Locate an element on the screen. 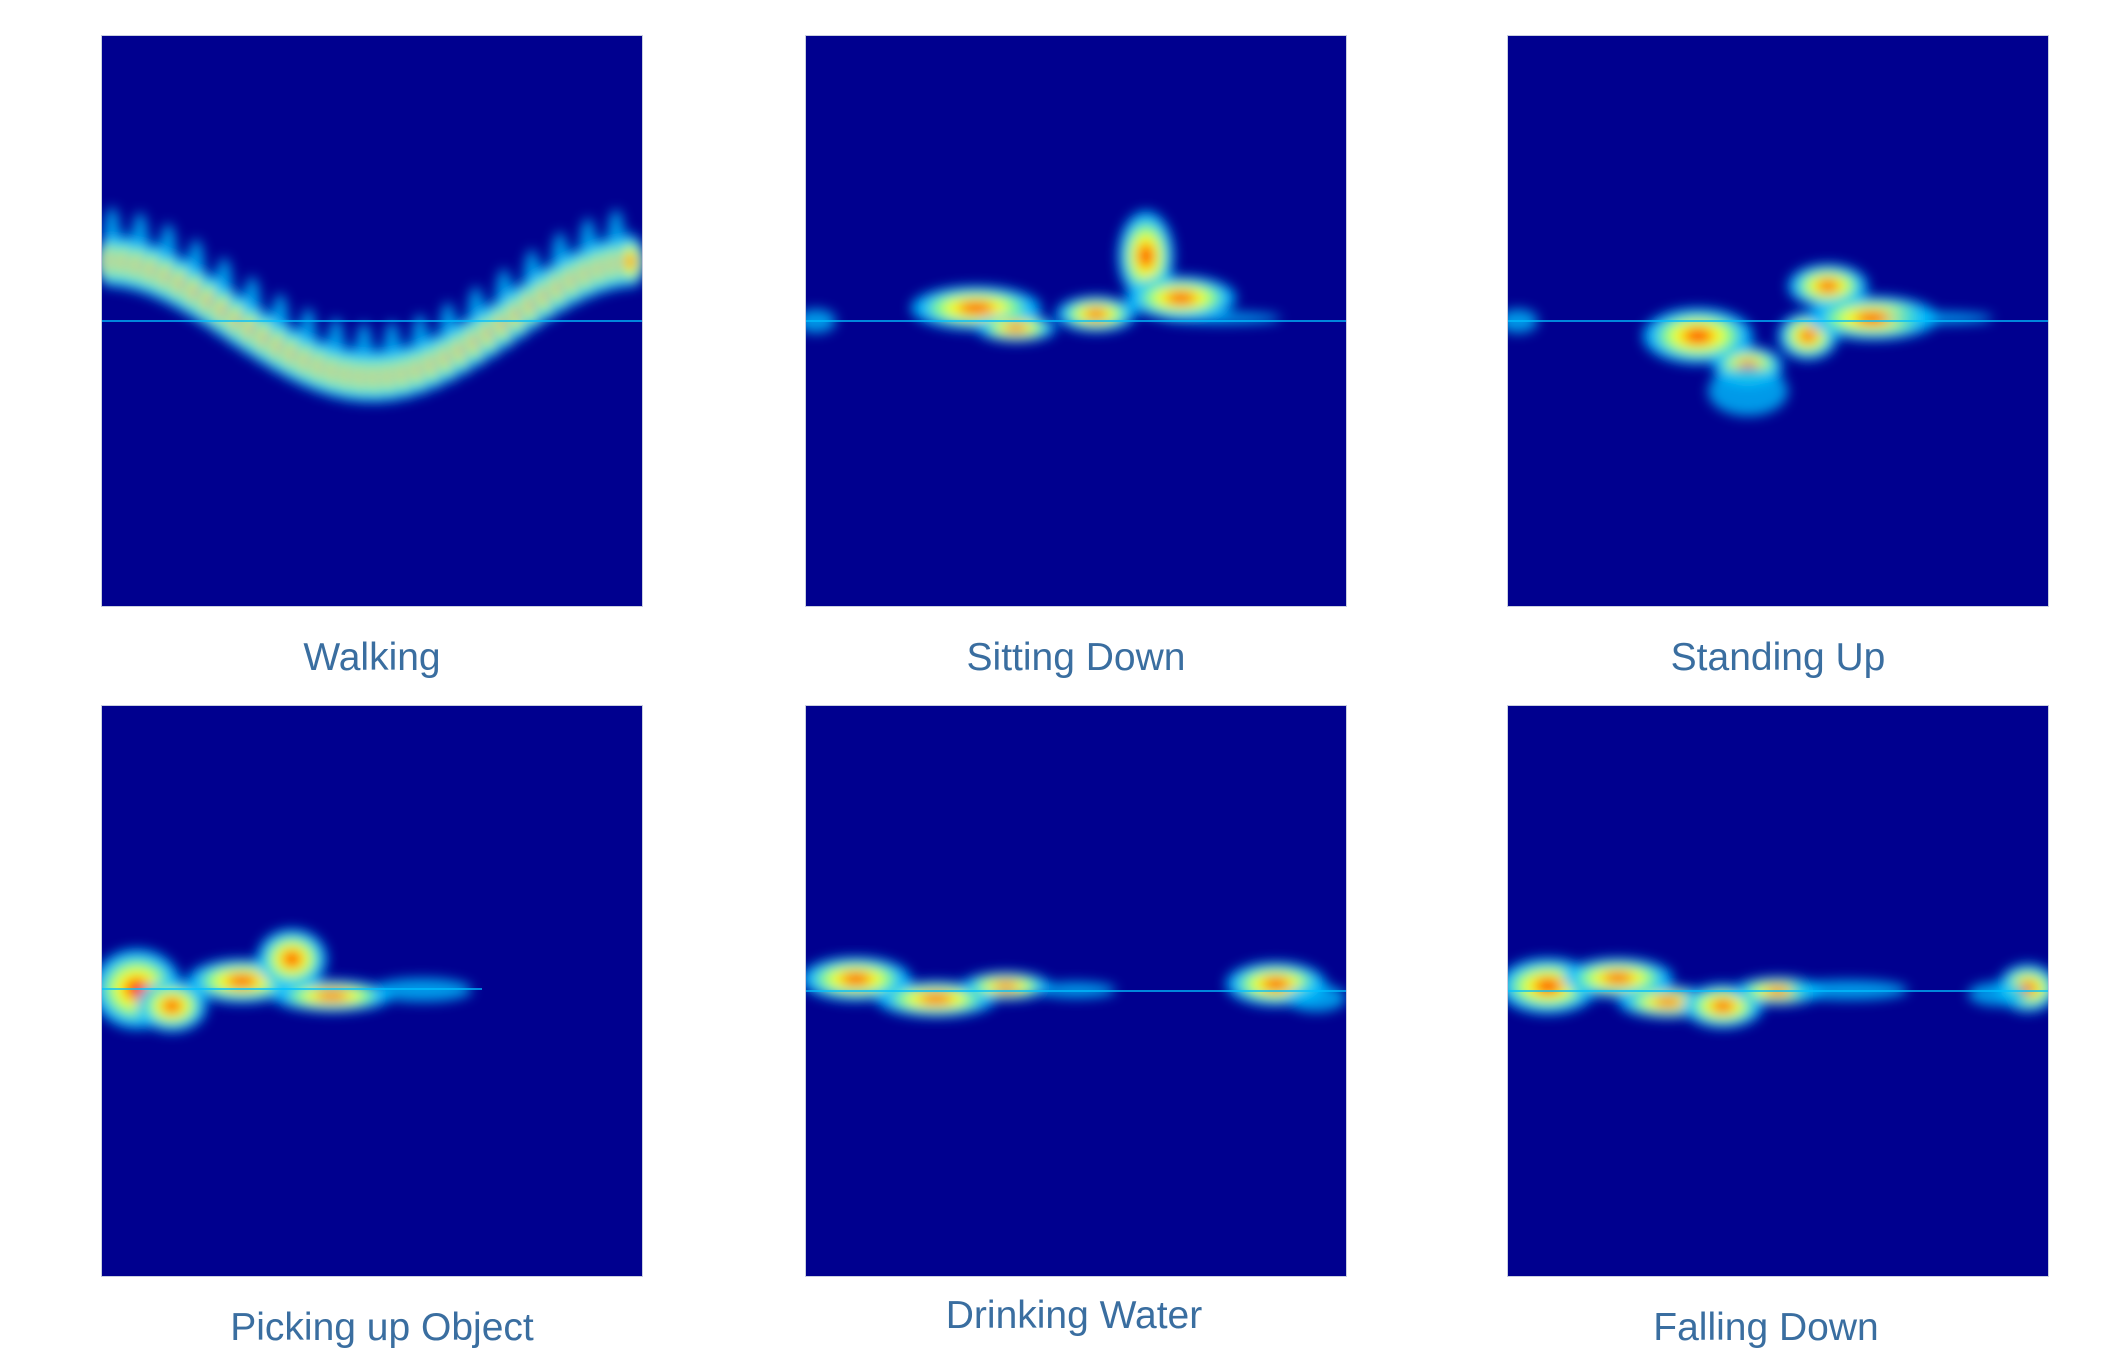 The width and height of the screenshot is (2106, 1371). caption-standing-up: Standing Up is located at coordinates (1778, 657).